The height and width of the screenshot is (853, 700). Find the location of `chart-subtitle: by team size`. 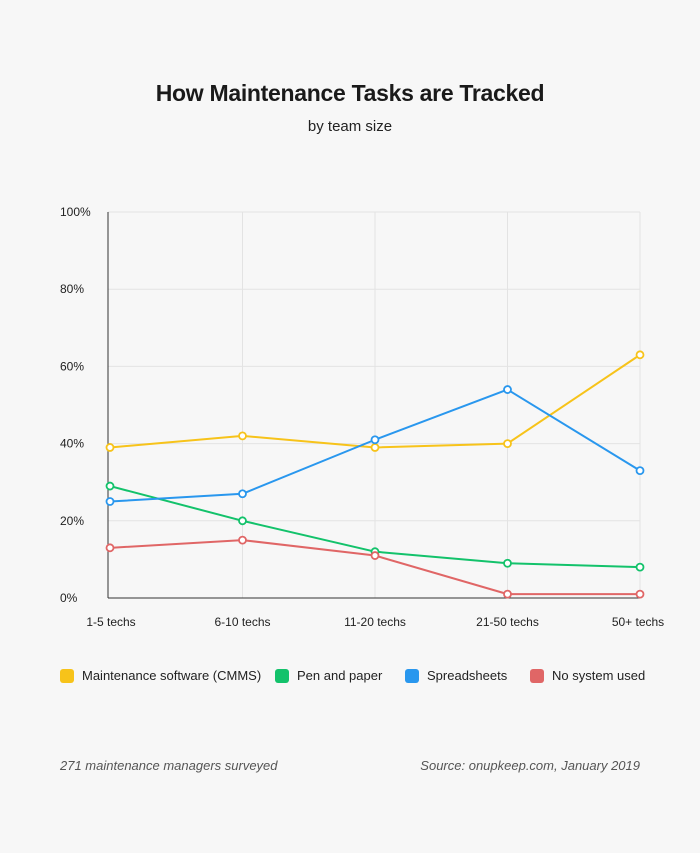

chart-subtitle: by team size is located at coordinates (350, 126).